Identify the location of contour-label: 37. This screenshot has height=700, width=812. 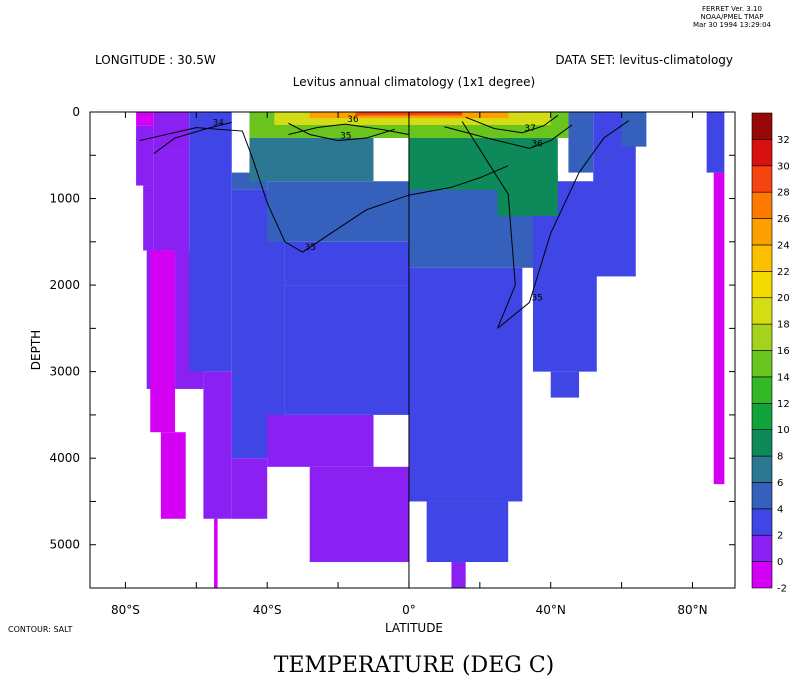
(529, 129).